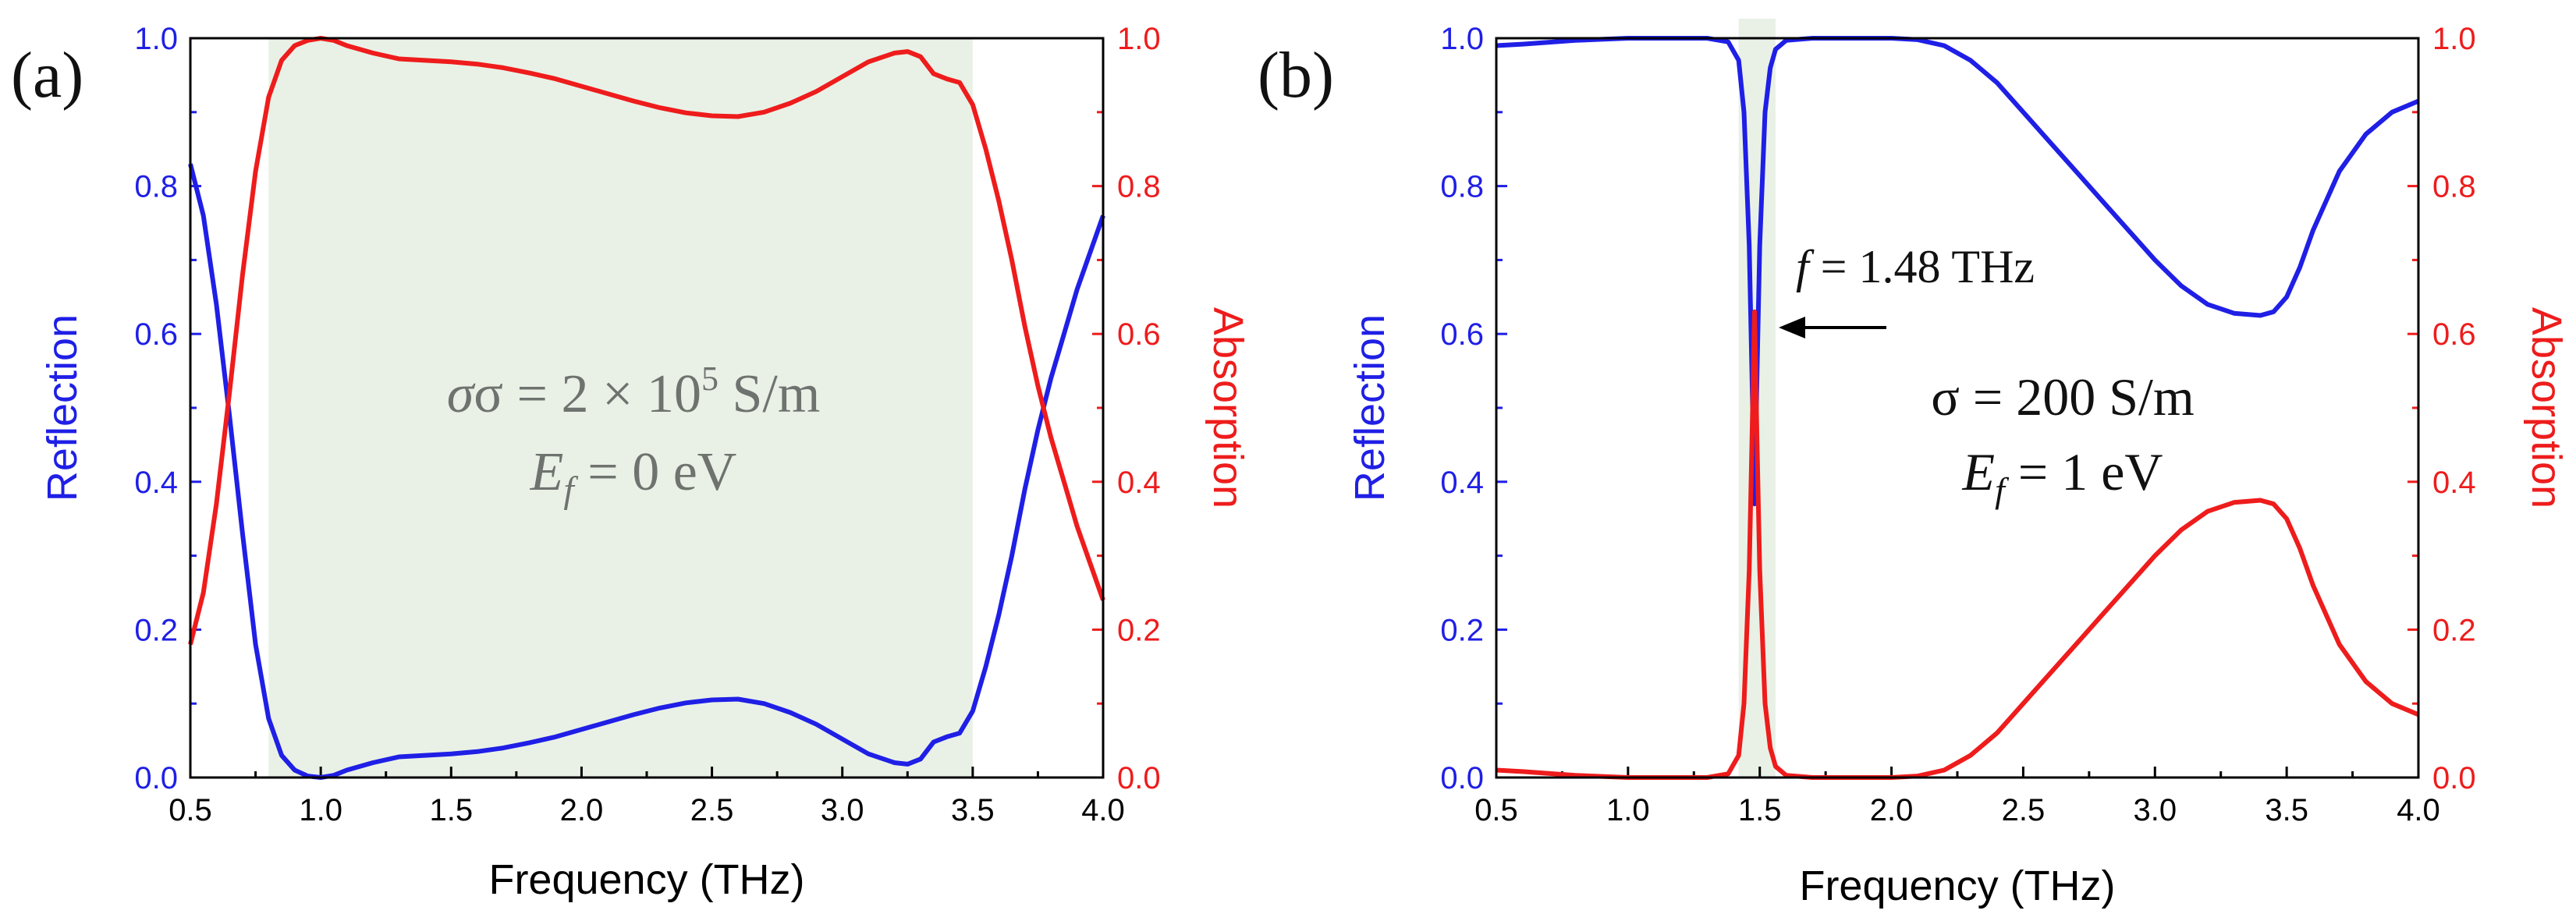  Describe the element at coordinates (156, 630) in the screenshot. I see `a-left-tick-label: 0.2` at that location.